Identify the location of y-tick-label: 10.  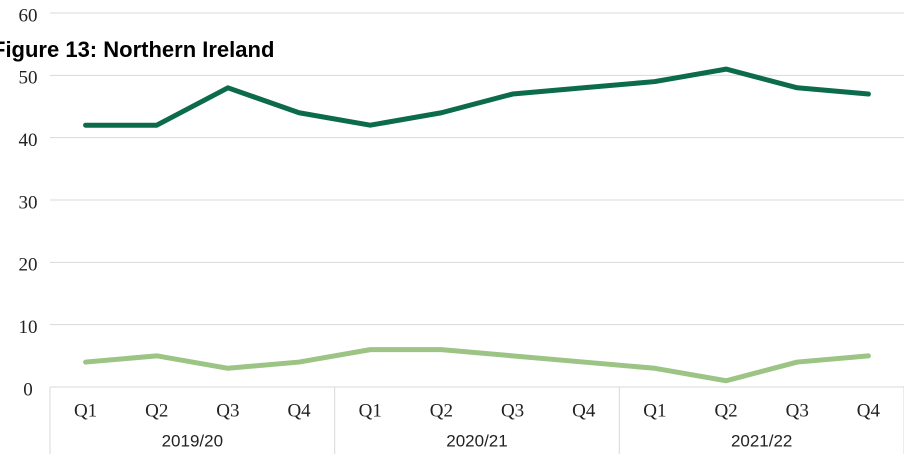
(28, 327).